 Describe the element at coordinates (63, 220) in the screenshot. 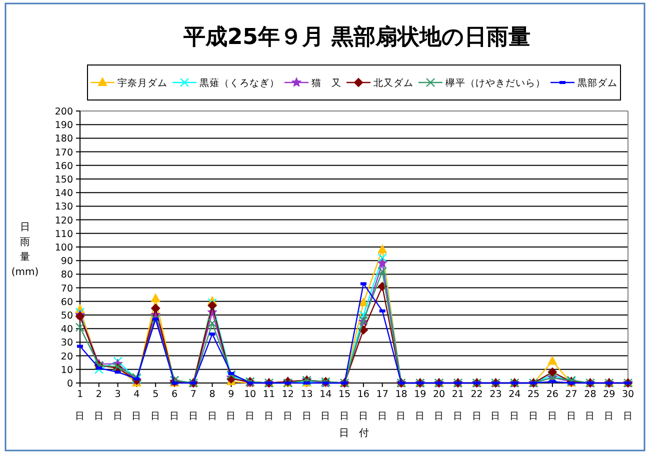

I see `y-tick-label: 120` at that location.